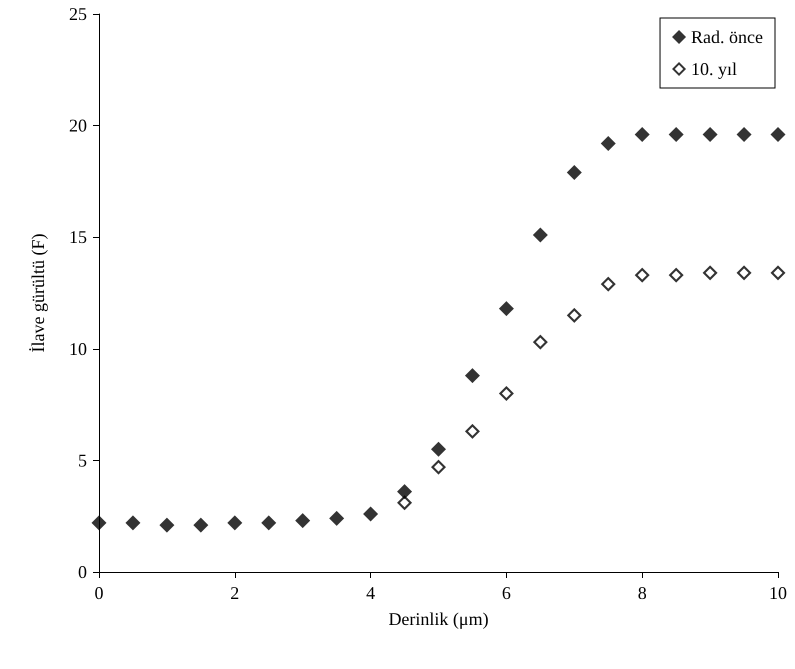 The height and width of the screenshot is (669, 795). I want to click on x-tick-label: 4, so click(371, 593).